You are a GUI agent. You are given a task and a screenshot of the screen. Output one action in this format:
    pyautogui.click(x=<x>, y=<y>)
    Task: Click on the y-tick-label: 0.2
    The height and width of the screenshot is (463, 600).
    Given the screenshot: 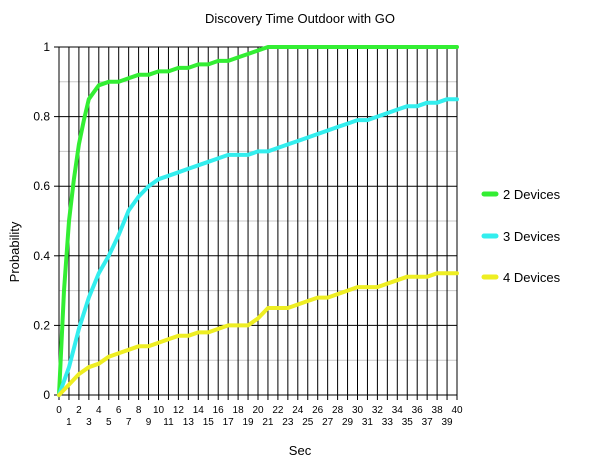 What is the action you would take?
    pyautogui.click(x=41, y=325)
    